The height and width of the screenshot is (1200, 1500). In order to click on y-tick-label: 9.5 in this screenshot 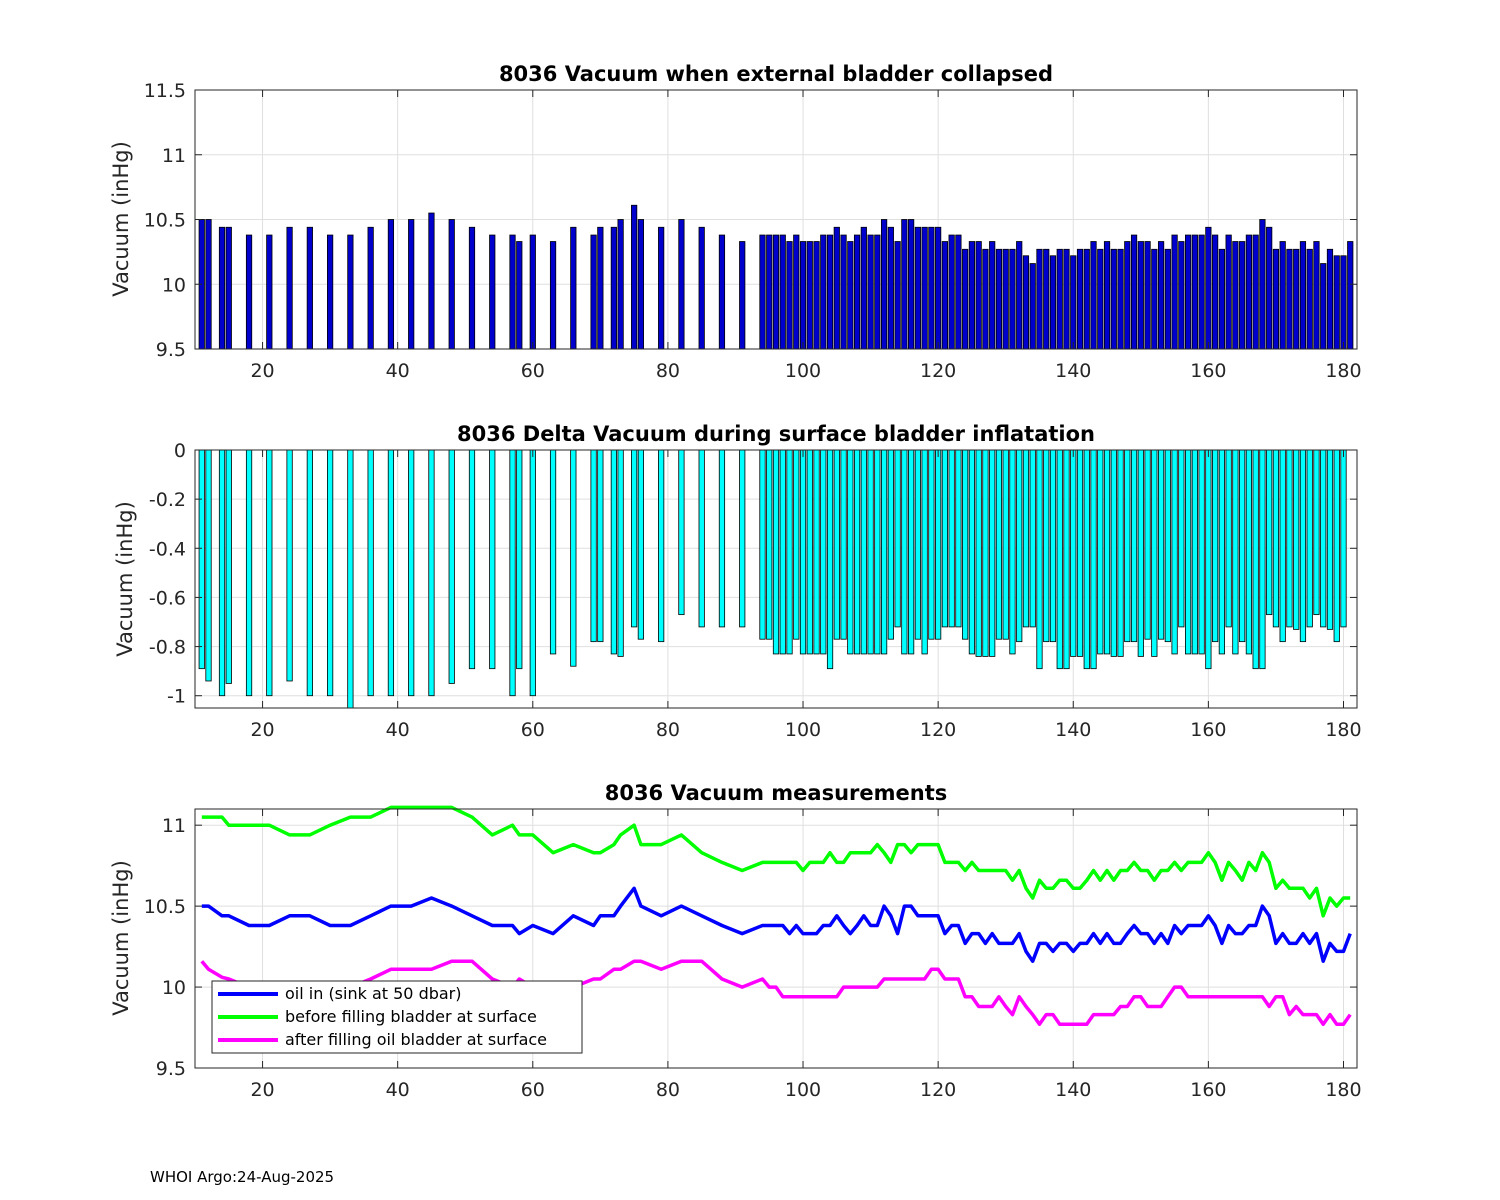, I will do `click(171, 1069)`.